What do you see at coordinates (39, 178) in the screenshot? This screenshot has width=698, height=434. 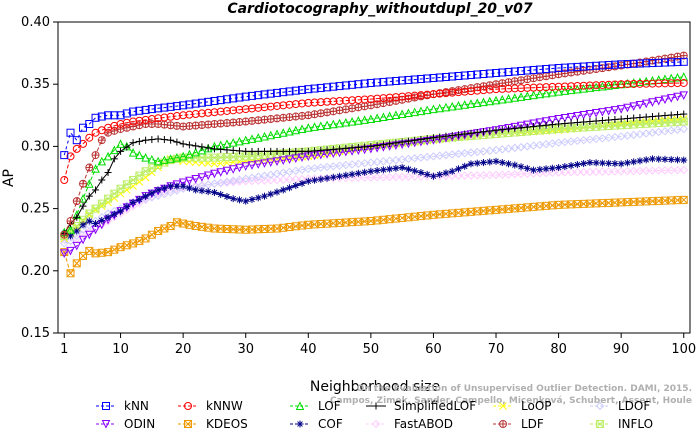 I see `y-axis: 0.15 0.20 0.25 0.30 0.35 0.40` at bounding box center [39, 178].